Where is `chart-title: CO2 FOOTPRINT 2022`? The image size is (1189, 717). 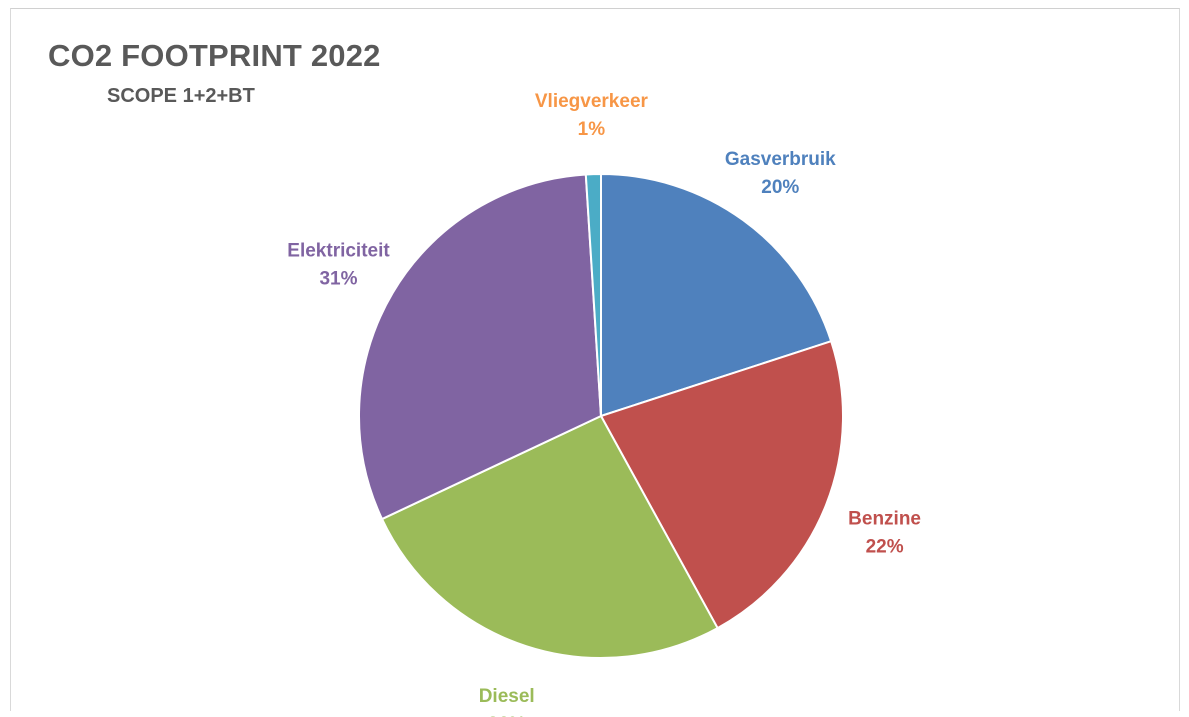 chart-title: CO2 FOOTPRINT 2022 is located at coordinates (214, 55).